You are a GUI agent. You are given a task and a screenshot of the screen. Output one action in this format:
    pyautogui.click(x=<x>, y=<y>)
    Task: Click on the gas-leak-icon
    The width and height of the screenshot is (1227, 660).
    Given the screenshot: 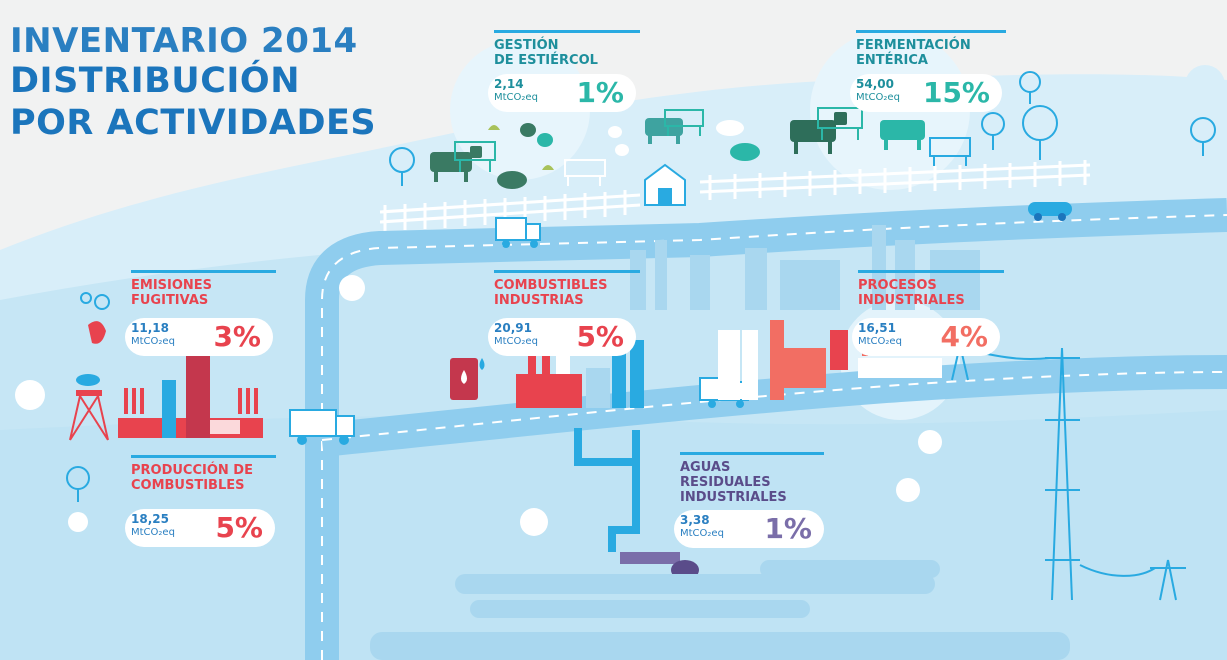 What is the action you would take?
    pyautogui.click(x=95, y=318)
    